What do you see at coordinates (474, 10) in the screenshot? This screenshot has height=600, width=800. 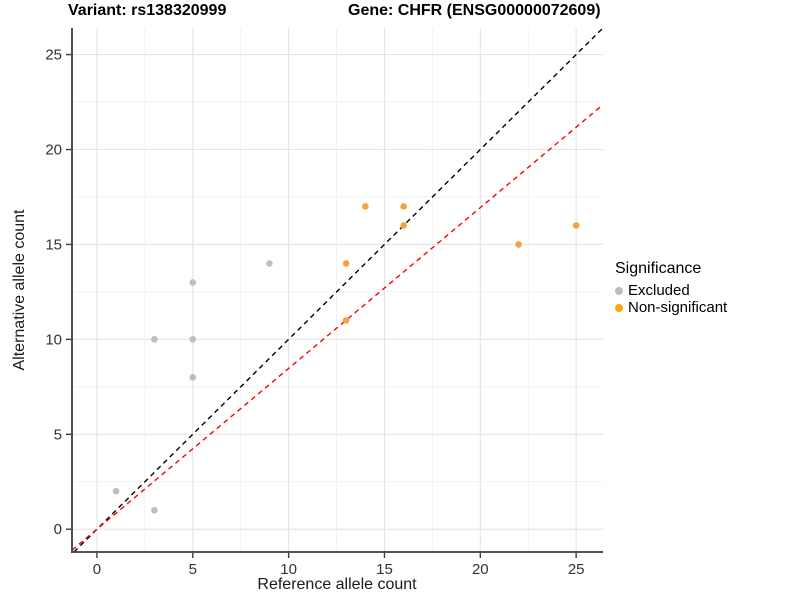 I see `plot-title-gene: Gene: CHFR (ENSG00000072609)` at bounding box center [474, 10].